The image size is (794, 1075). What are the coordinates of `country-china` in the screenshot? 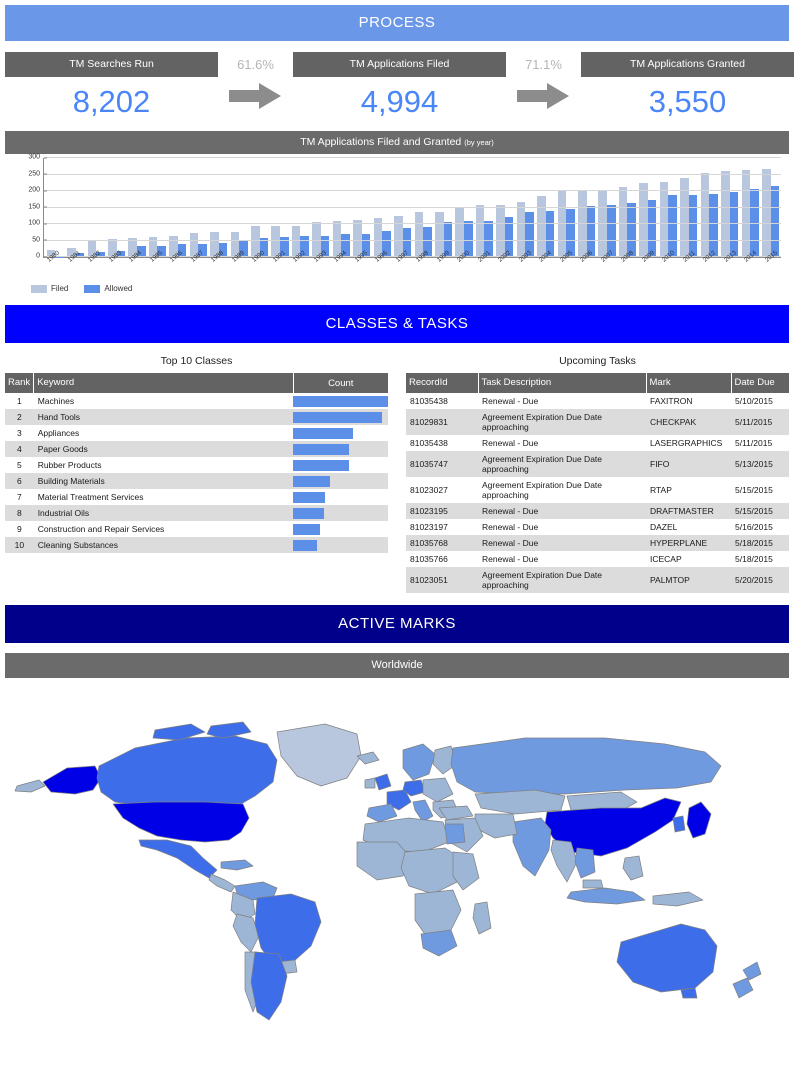 It's located at (613, 827).